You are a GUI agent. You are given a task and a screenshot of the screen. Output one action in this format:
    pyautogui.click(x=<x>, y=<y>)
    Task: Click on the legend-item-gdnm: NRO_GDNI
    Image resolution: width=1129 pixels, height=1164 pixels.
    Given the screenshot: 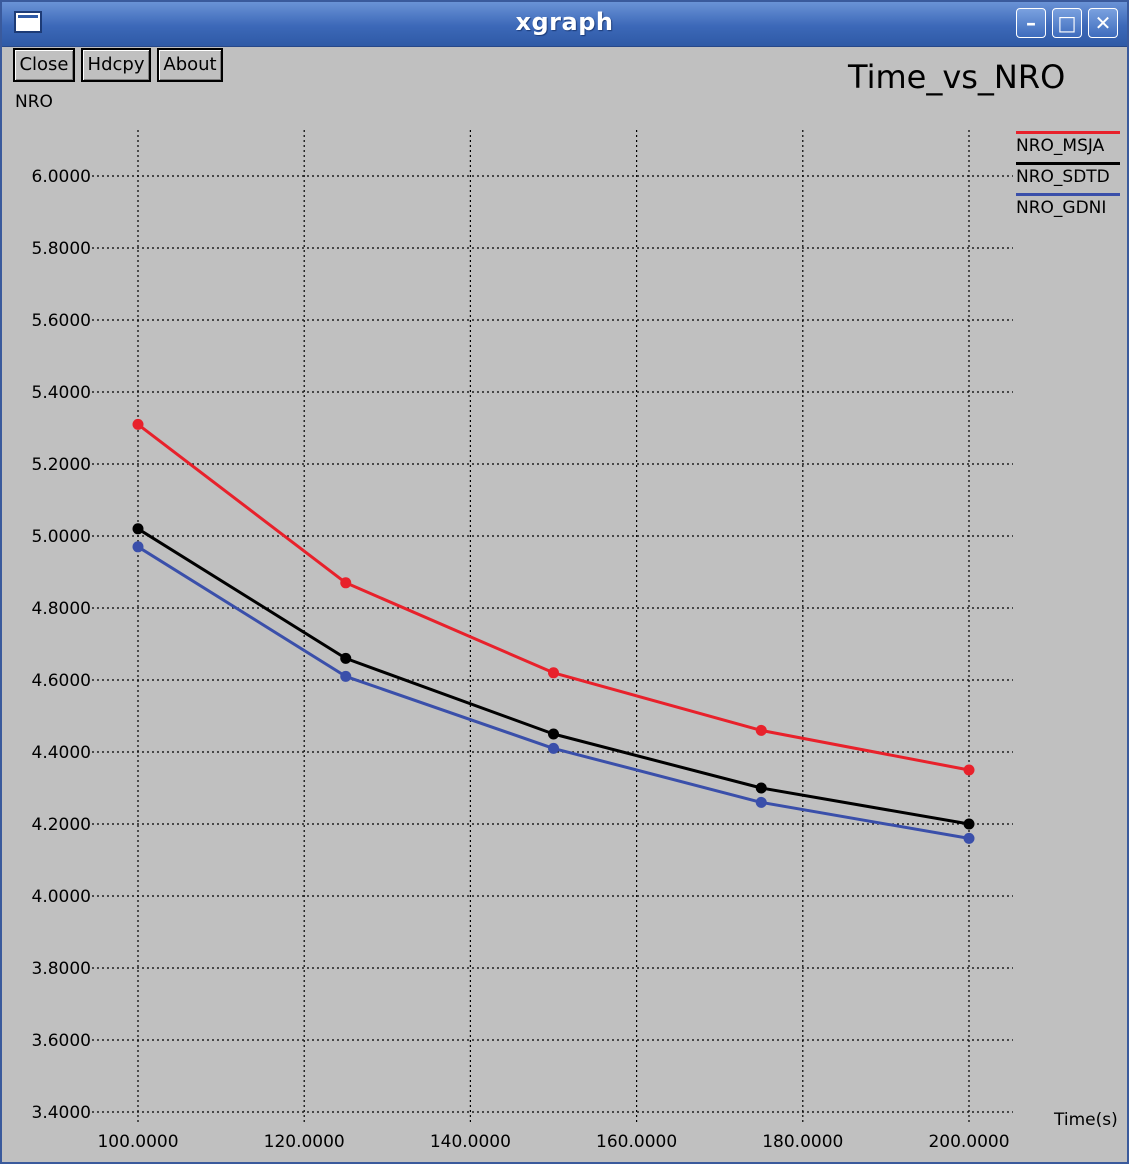 What is the action you would take?
    pyautogui.click(x=1068, y=206)
    